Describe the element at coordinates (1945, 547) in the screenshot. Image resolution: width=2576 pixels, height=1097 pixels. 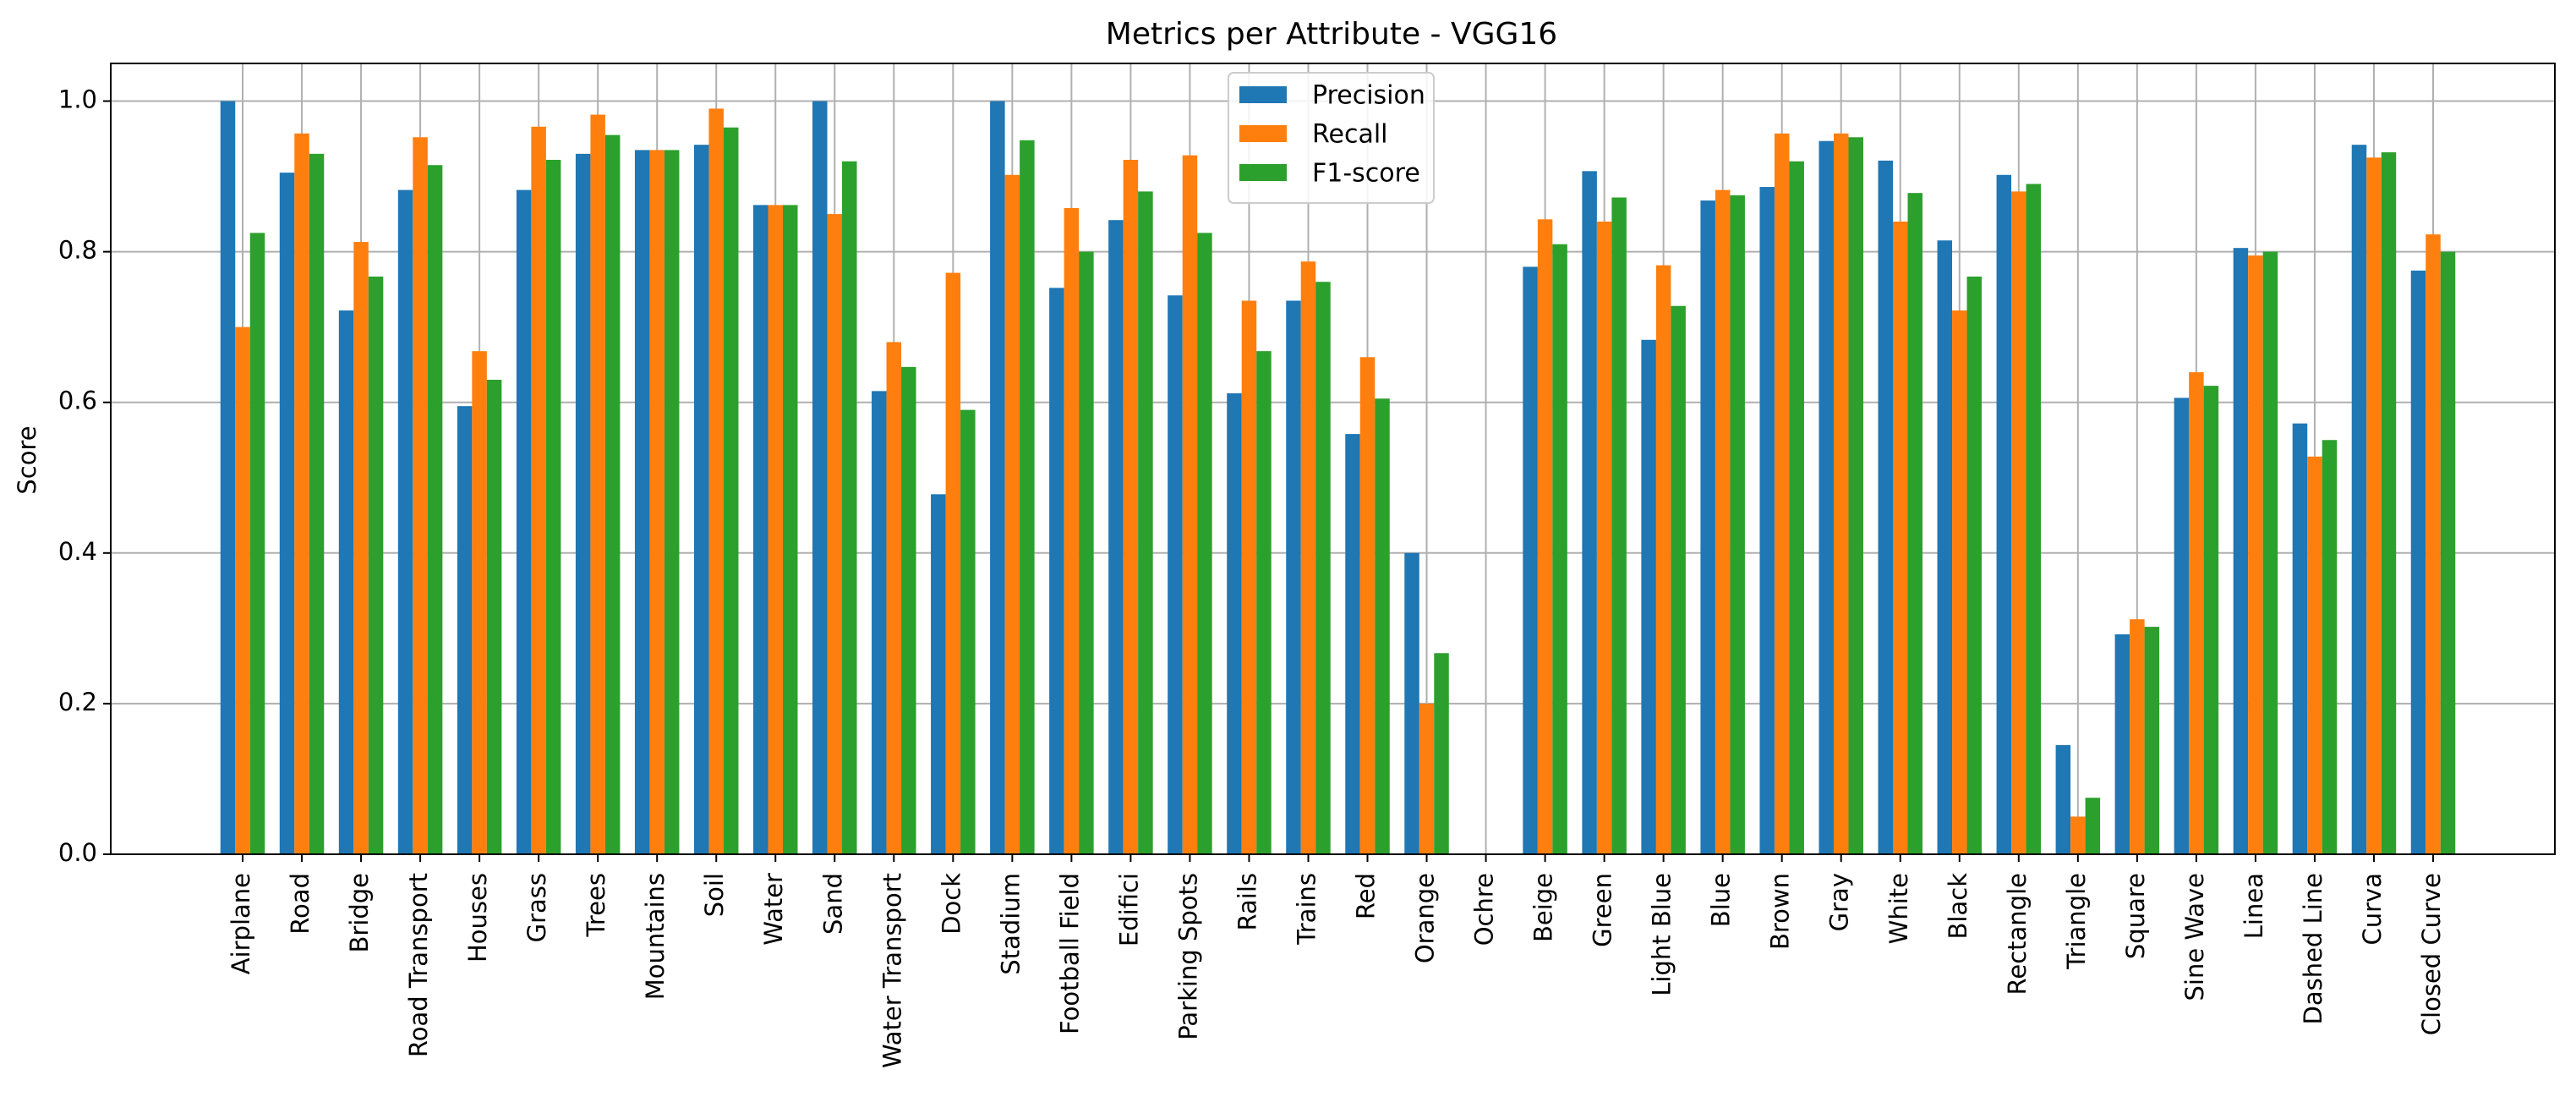
I see `bar-precision-black` at that location.